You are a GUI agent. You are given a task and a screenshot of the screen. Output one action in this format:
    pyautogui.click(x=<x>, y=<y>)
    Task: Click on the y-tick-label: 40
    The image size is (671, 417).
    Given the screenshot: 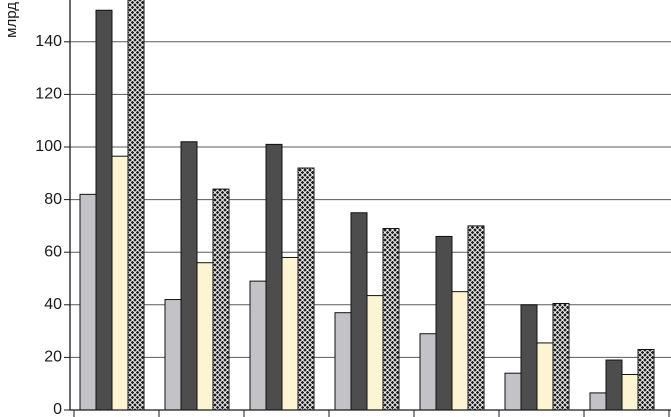 What is the action you would take?
    pyautogui.click(x=53, y=304)
    